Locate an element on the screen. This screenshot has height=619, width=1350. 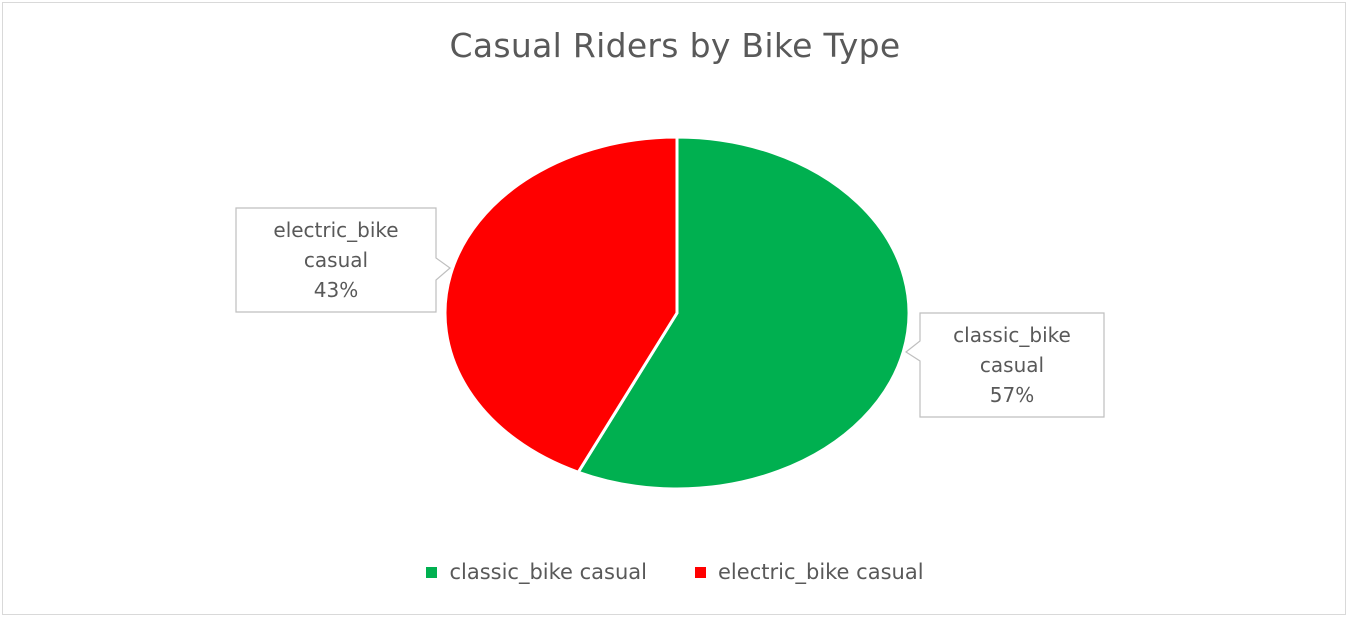
legend-swatch-electric-bike is located at coordinates (701, 572).